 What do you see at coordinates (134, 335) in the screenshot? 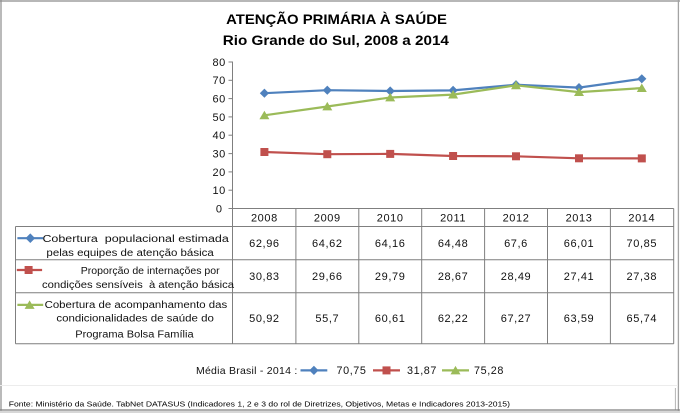
I see `svg-text: Programa Bolsa Família` at bounding box center [134, 335].